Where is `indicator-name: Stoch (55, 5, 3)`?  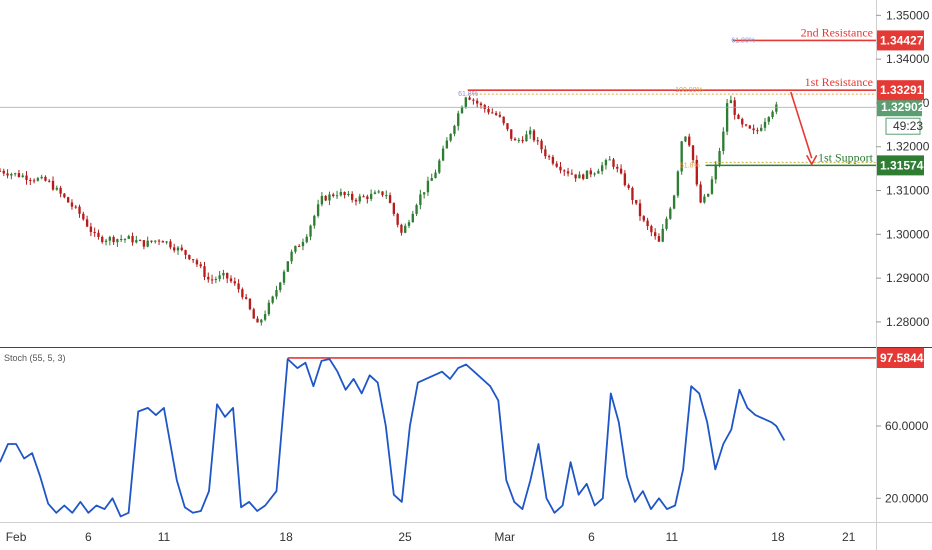
indicator-name: Stoch (55, 5, 3) is located at coordinates (35, 358).